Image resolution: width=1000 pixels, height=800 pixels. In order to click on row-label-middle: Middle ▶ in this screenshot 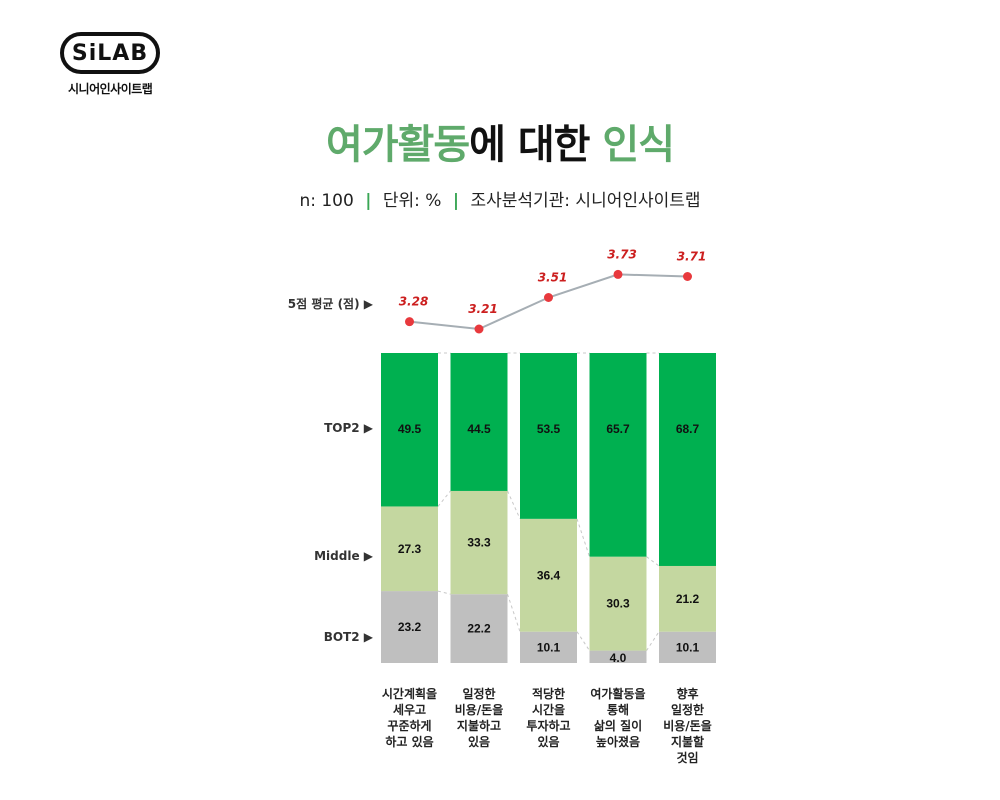, I will do `click(344, 556)`.